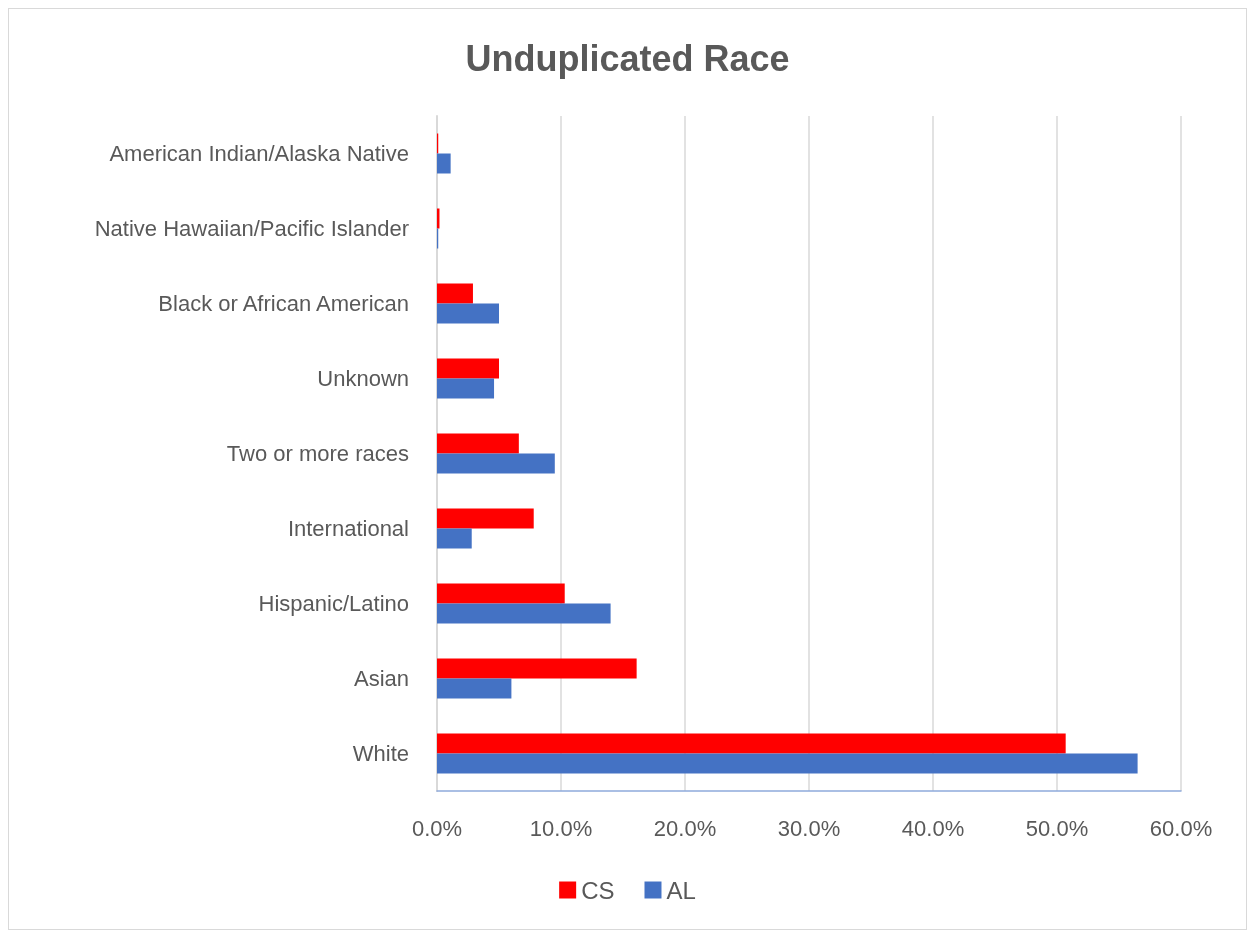  What do you see at coordinates (561, 828) in the screenshot?
I see `x-tick-label: 10.0%` at bounding box center [561, 828].